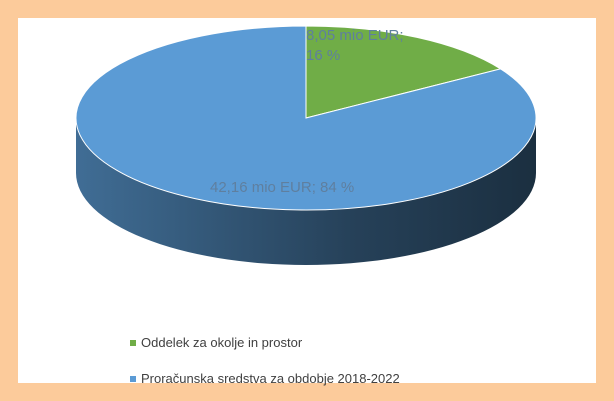  I want to click on pie-slice, so click(403, 72).